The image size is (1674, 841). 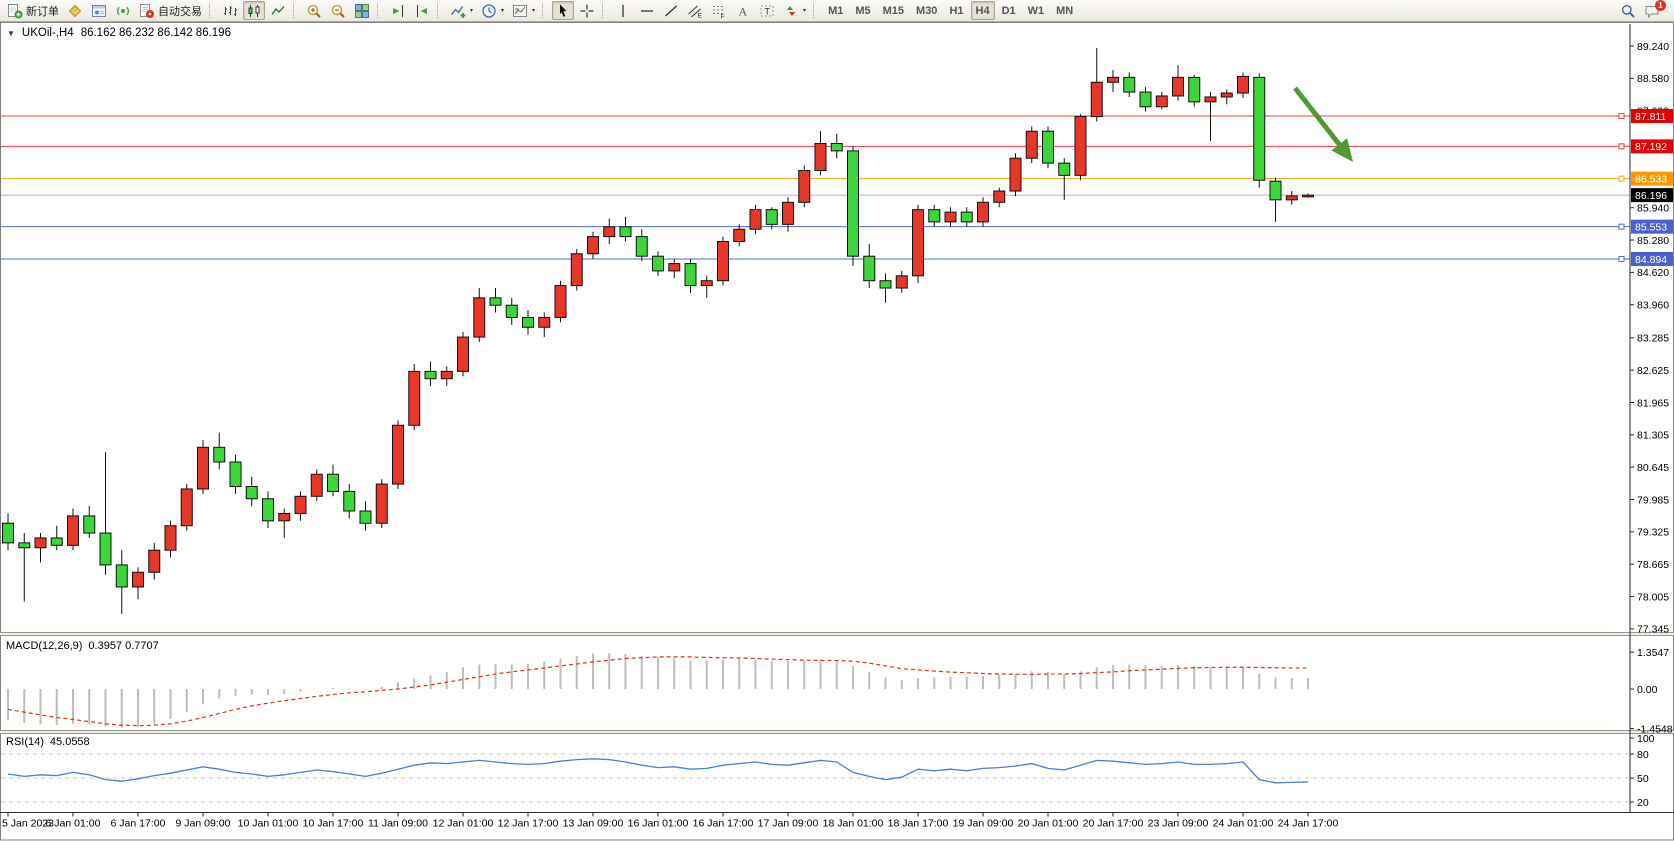 I want to click on horizontal-line-button, so click(x=647, y=10).